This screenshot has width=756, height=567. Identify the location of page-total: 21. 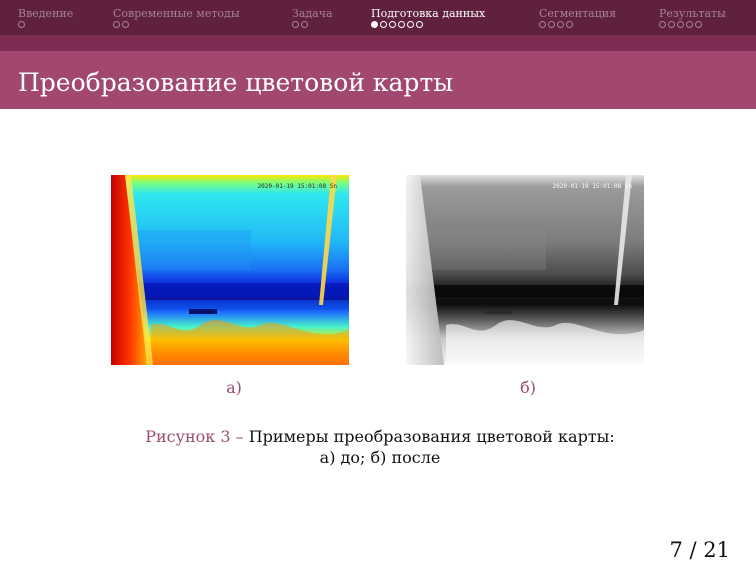
(716, 550).